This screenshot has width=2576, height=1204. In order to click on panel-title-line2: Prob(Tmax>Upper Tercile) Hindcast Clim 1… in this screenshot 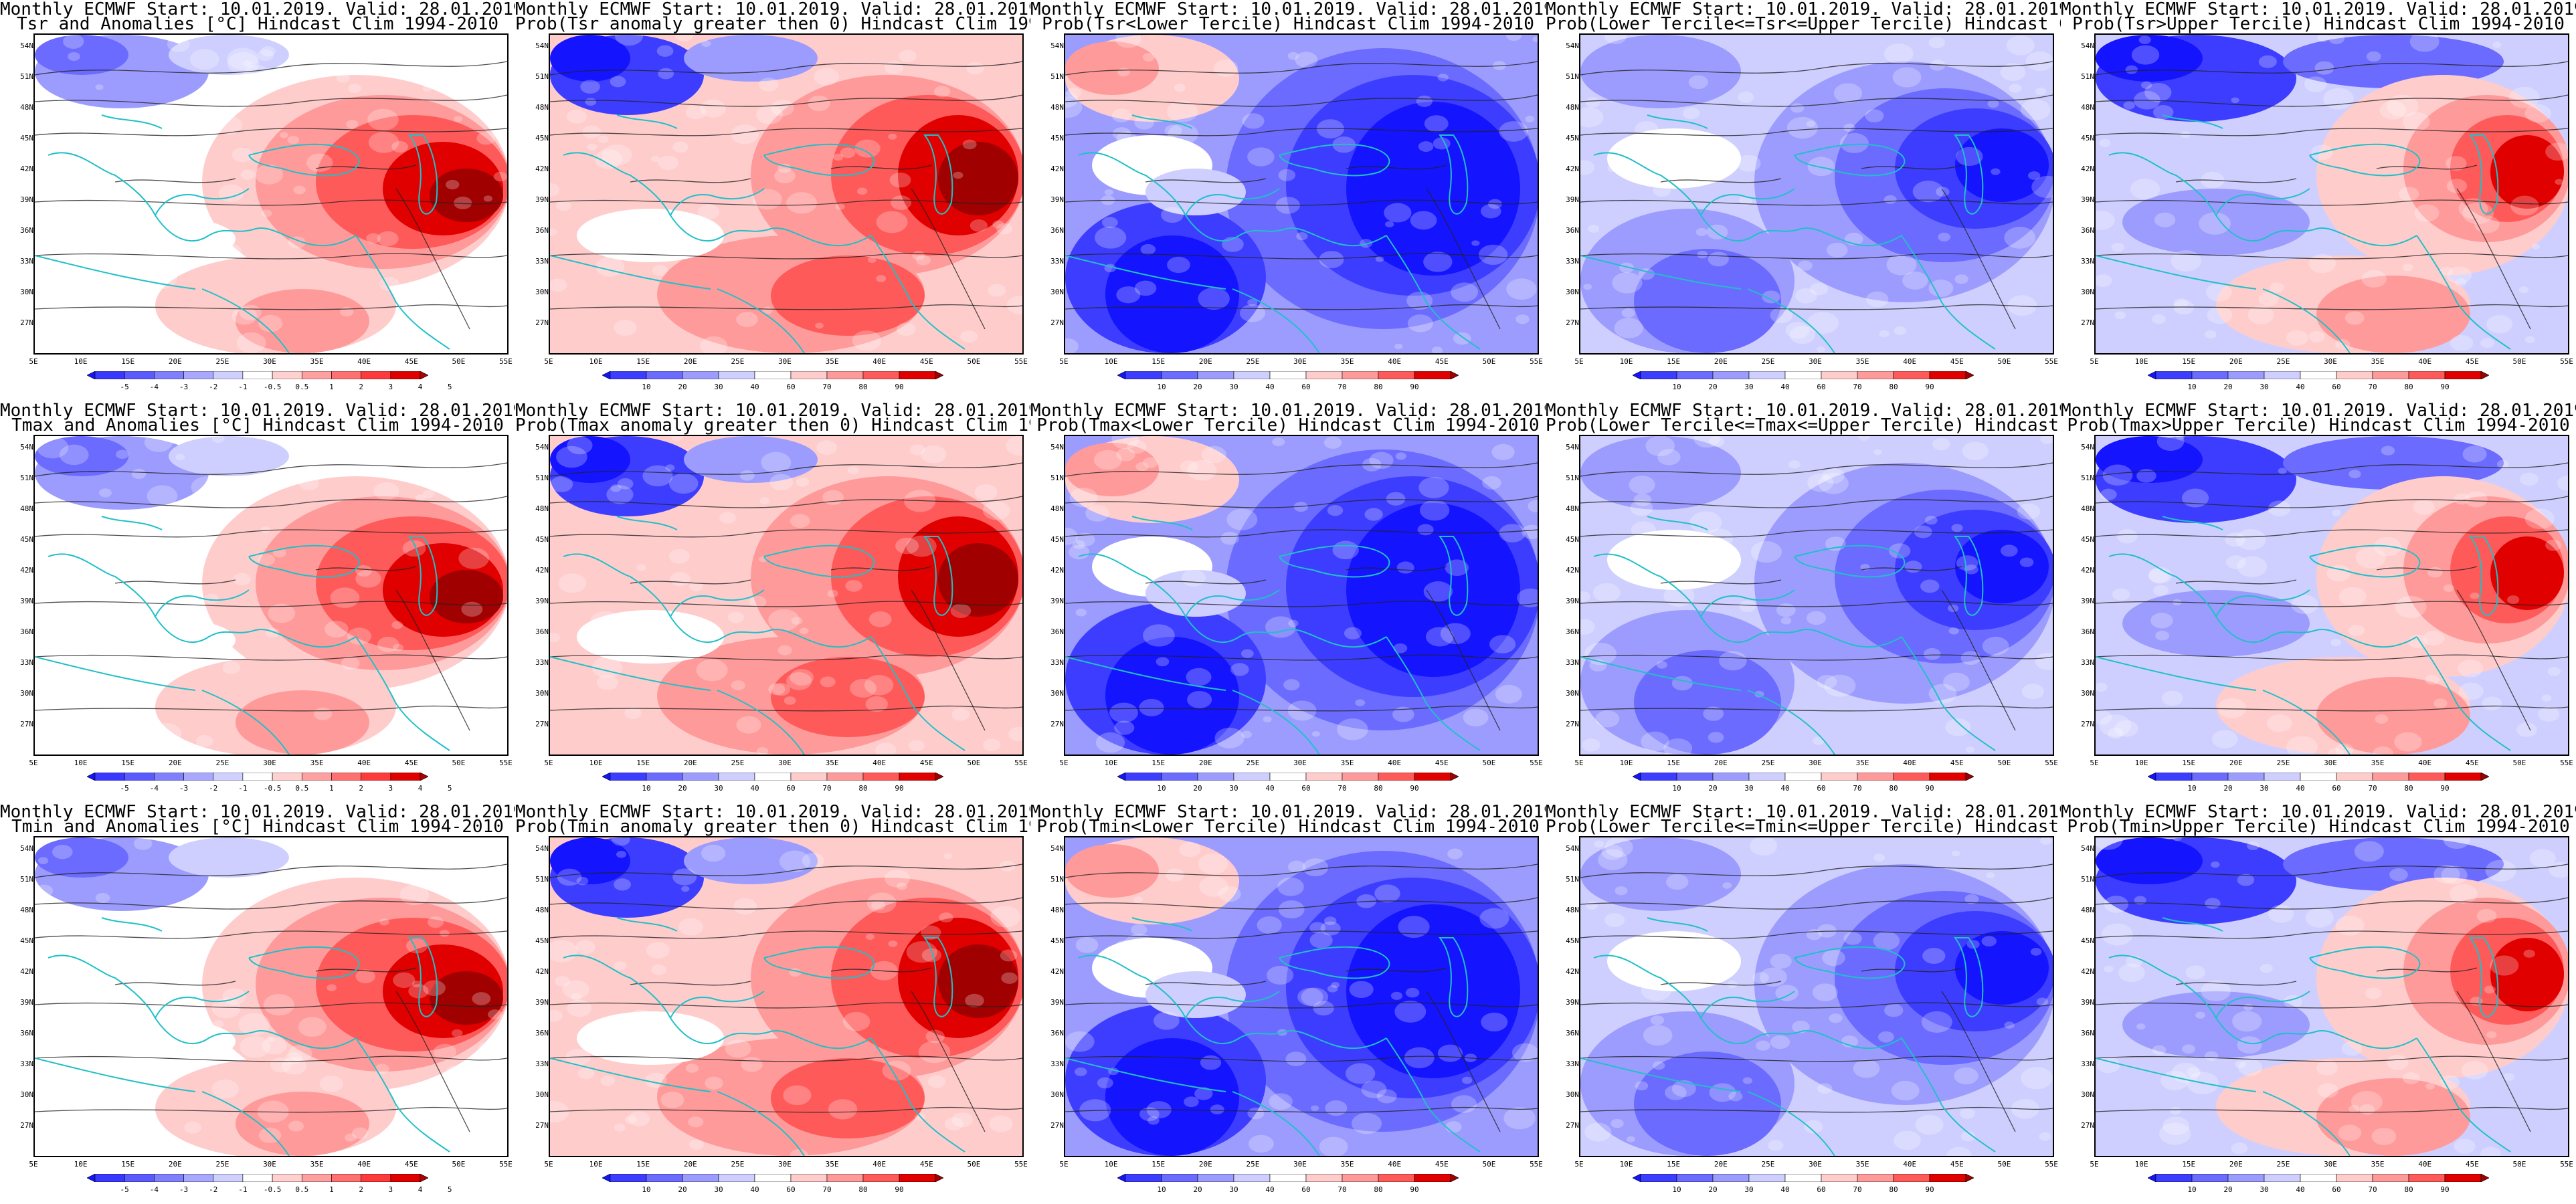, I will do `click(2318, 425)`.